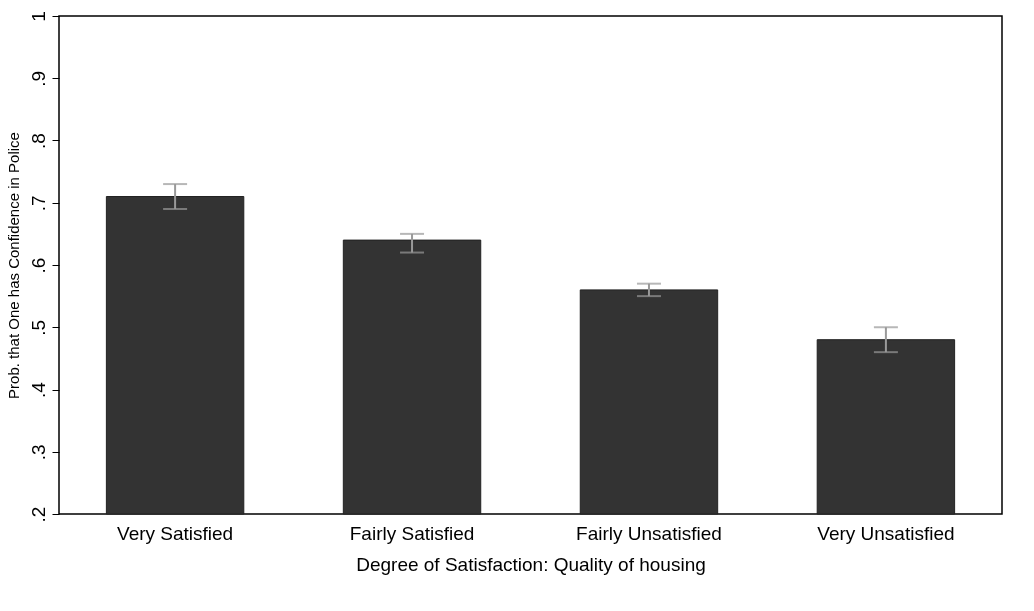 The width and height of the screenshot is (1034, 611). Describe the element at coordinates (38, 389) in the screenshot. I see `y-tick-label: .4` at that location.